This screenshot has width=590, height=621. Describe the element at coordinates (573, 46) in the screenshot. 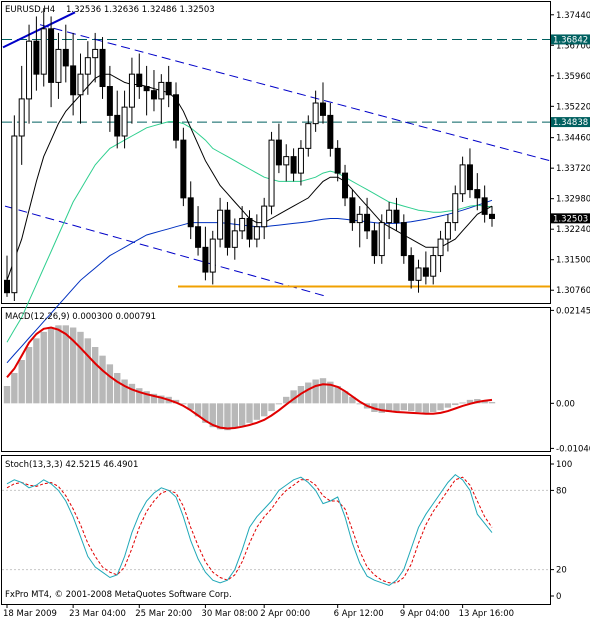

I see `price-tick-label: 1.36700` at that location.